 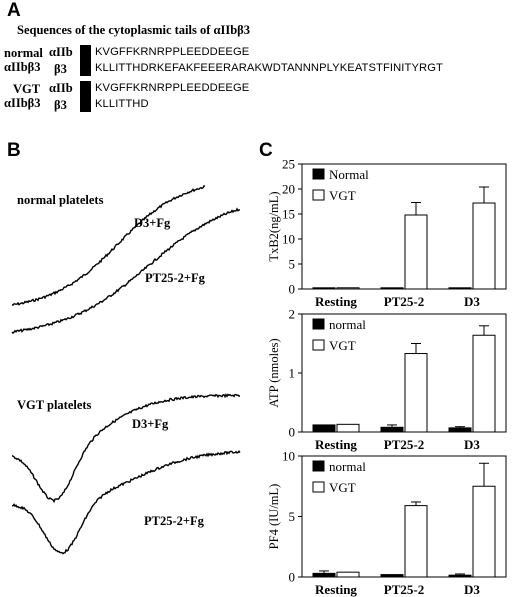 What do you see at coordinates (60, 69) in the screenshot?
I see `normal-b3-chain: β3` at bounding box center [60, 69].